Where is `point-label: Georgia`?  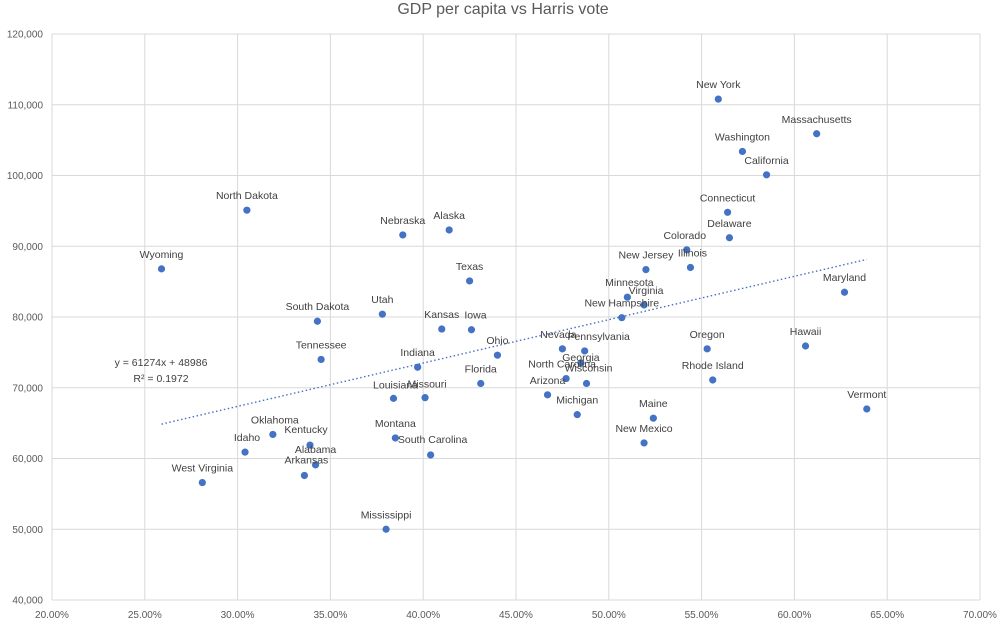 point-label: Georgia is located at coordinates (581, 358).